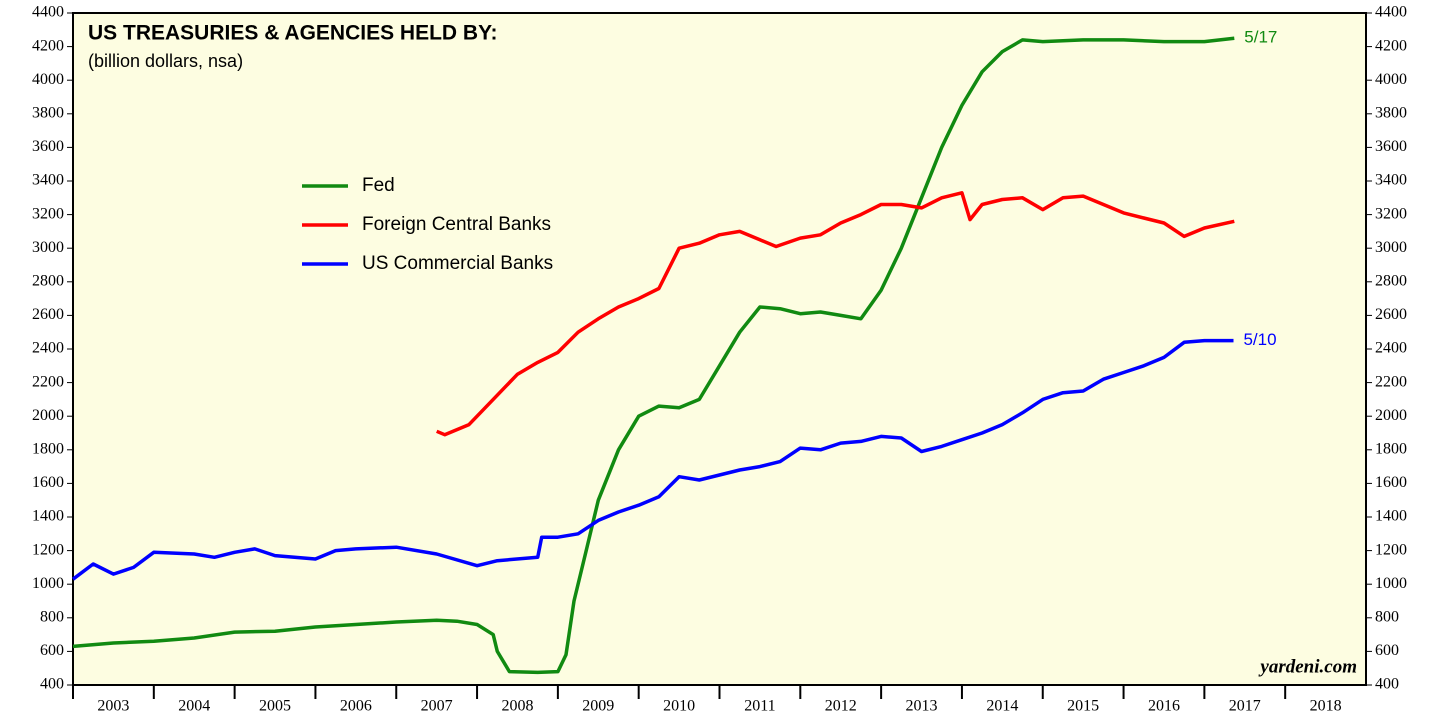  What do you see at coordinates (1391, 448) in the screenshot?
I see `y2-tick-label: 1800` at bounding box center [1391, 448].